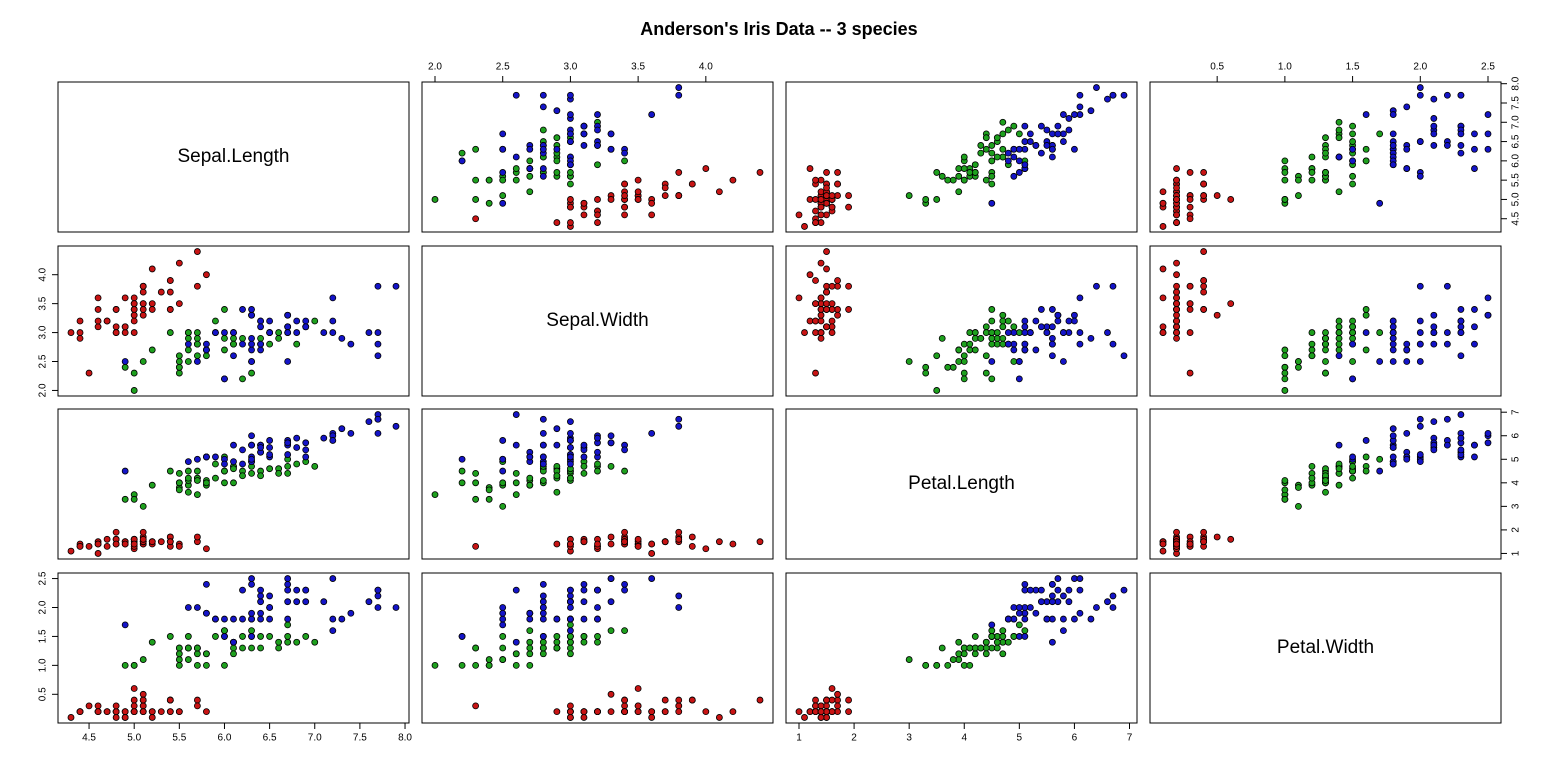 Image resolution: width=1559 pixels, height=781 pixels. What do you see at coordinates (270, 738) in the screenshot?
I see `x-tick-label: 6.5` at bounding box center [270, 738].